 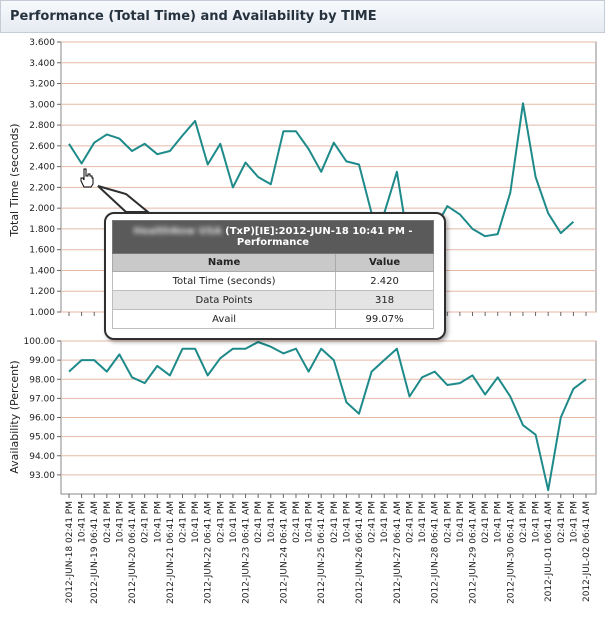 What do you see at coordinates (133, 552) in the screenshot?
I see `x-tick-label: 2012-JUN-20 06:41 AM` at bounding box center [133, 552].